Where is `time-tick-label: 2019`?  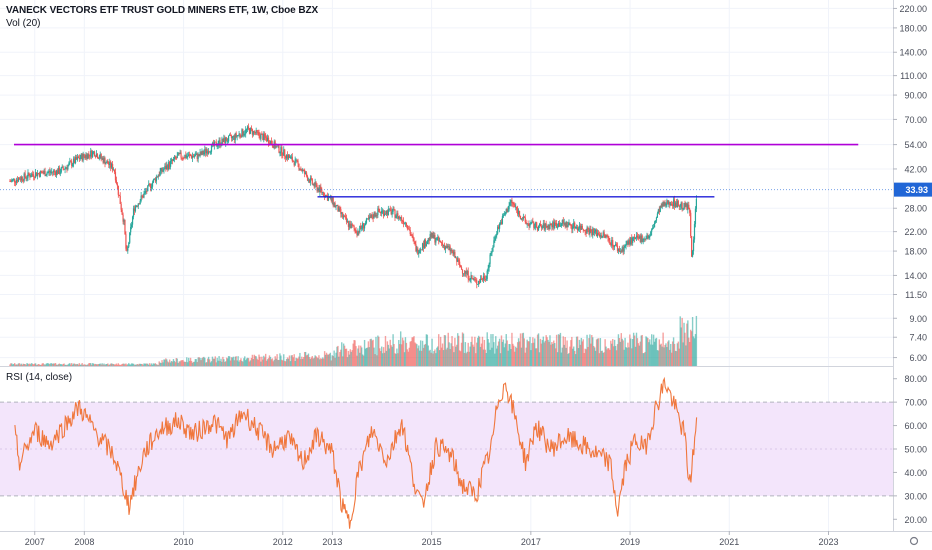
time-tick-label: 2019 is located at coordinates (630, 542).